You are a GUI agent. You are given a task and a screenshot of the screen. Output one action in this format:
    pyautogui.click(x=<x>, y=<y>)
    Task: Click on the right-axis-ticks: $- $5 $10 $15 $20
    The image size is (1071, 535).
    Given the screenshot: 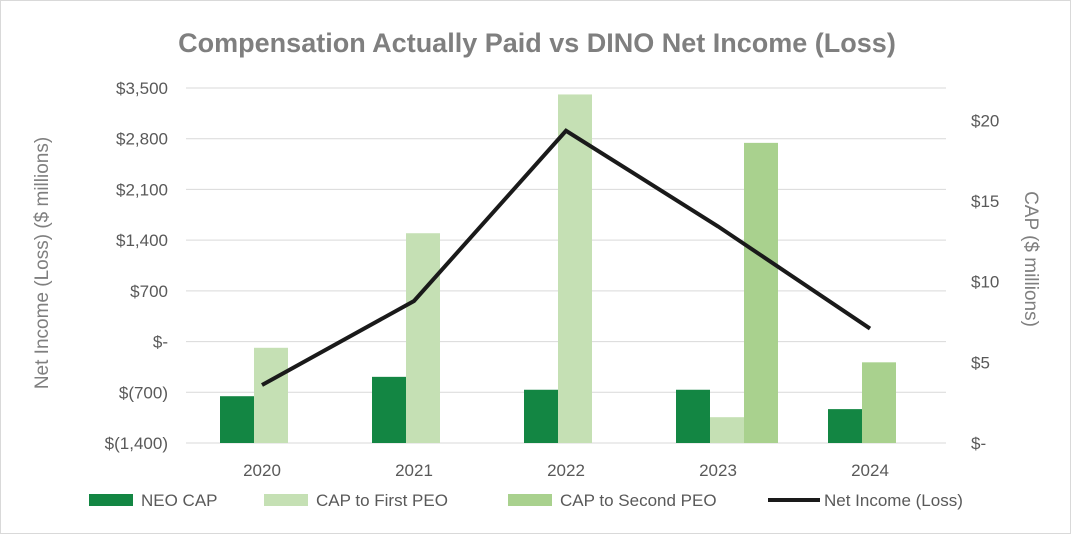 What is the action you would take?
    pyautogui.click(x=985, y=282)
    